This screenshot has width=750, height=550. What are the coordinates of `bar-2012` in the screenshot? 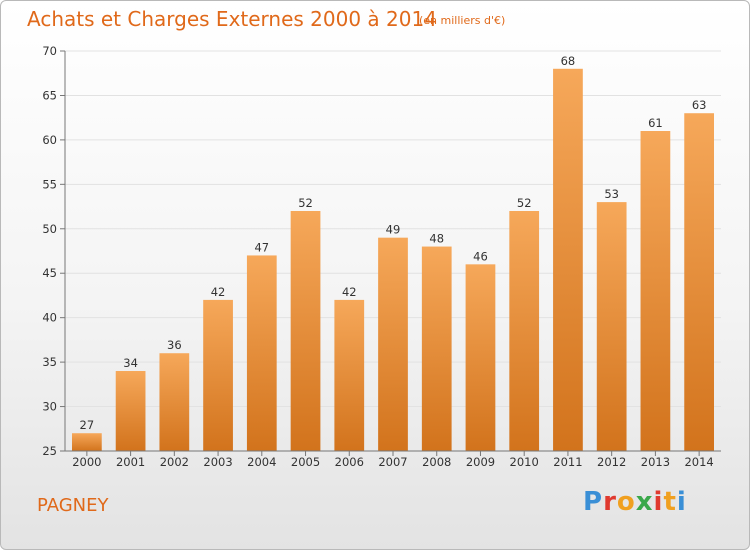 It's located at (611, 326).